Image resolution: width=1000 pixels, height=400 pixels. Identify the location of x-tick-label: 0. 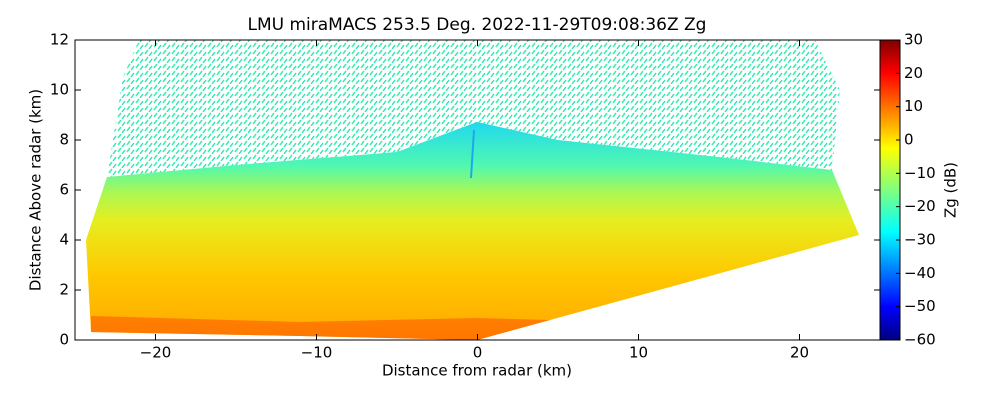
(478, 353).